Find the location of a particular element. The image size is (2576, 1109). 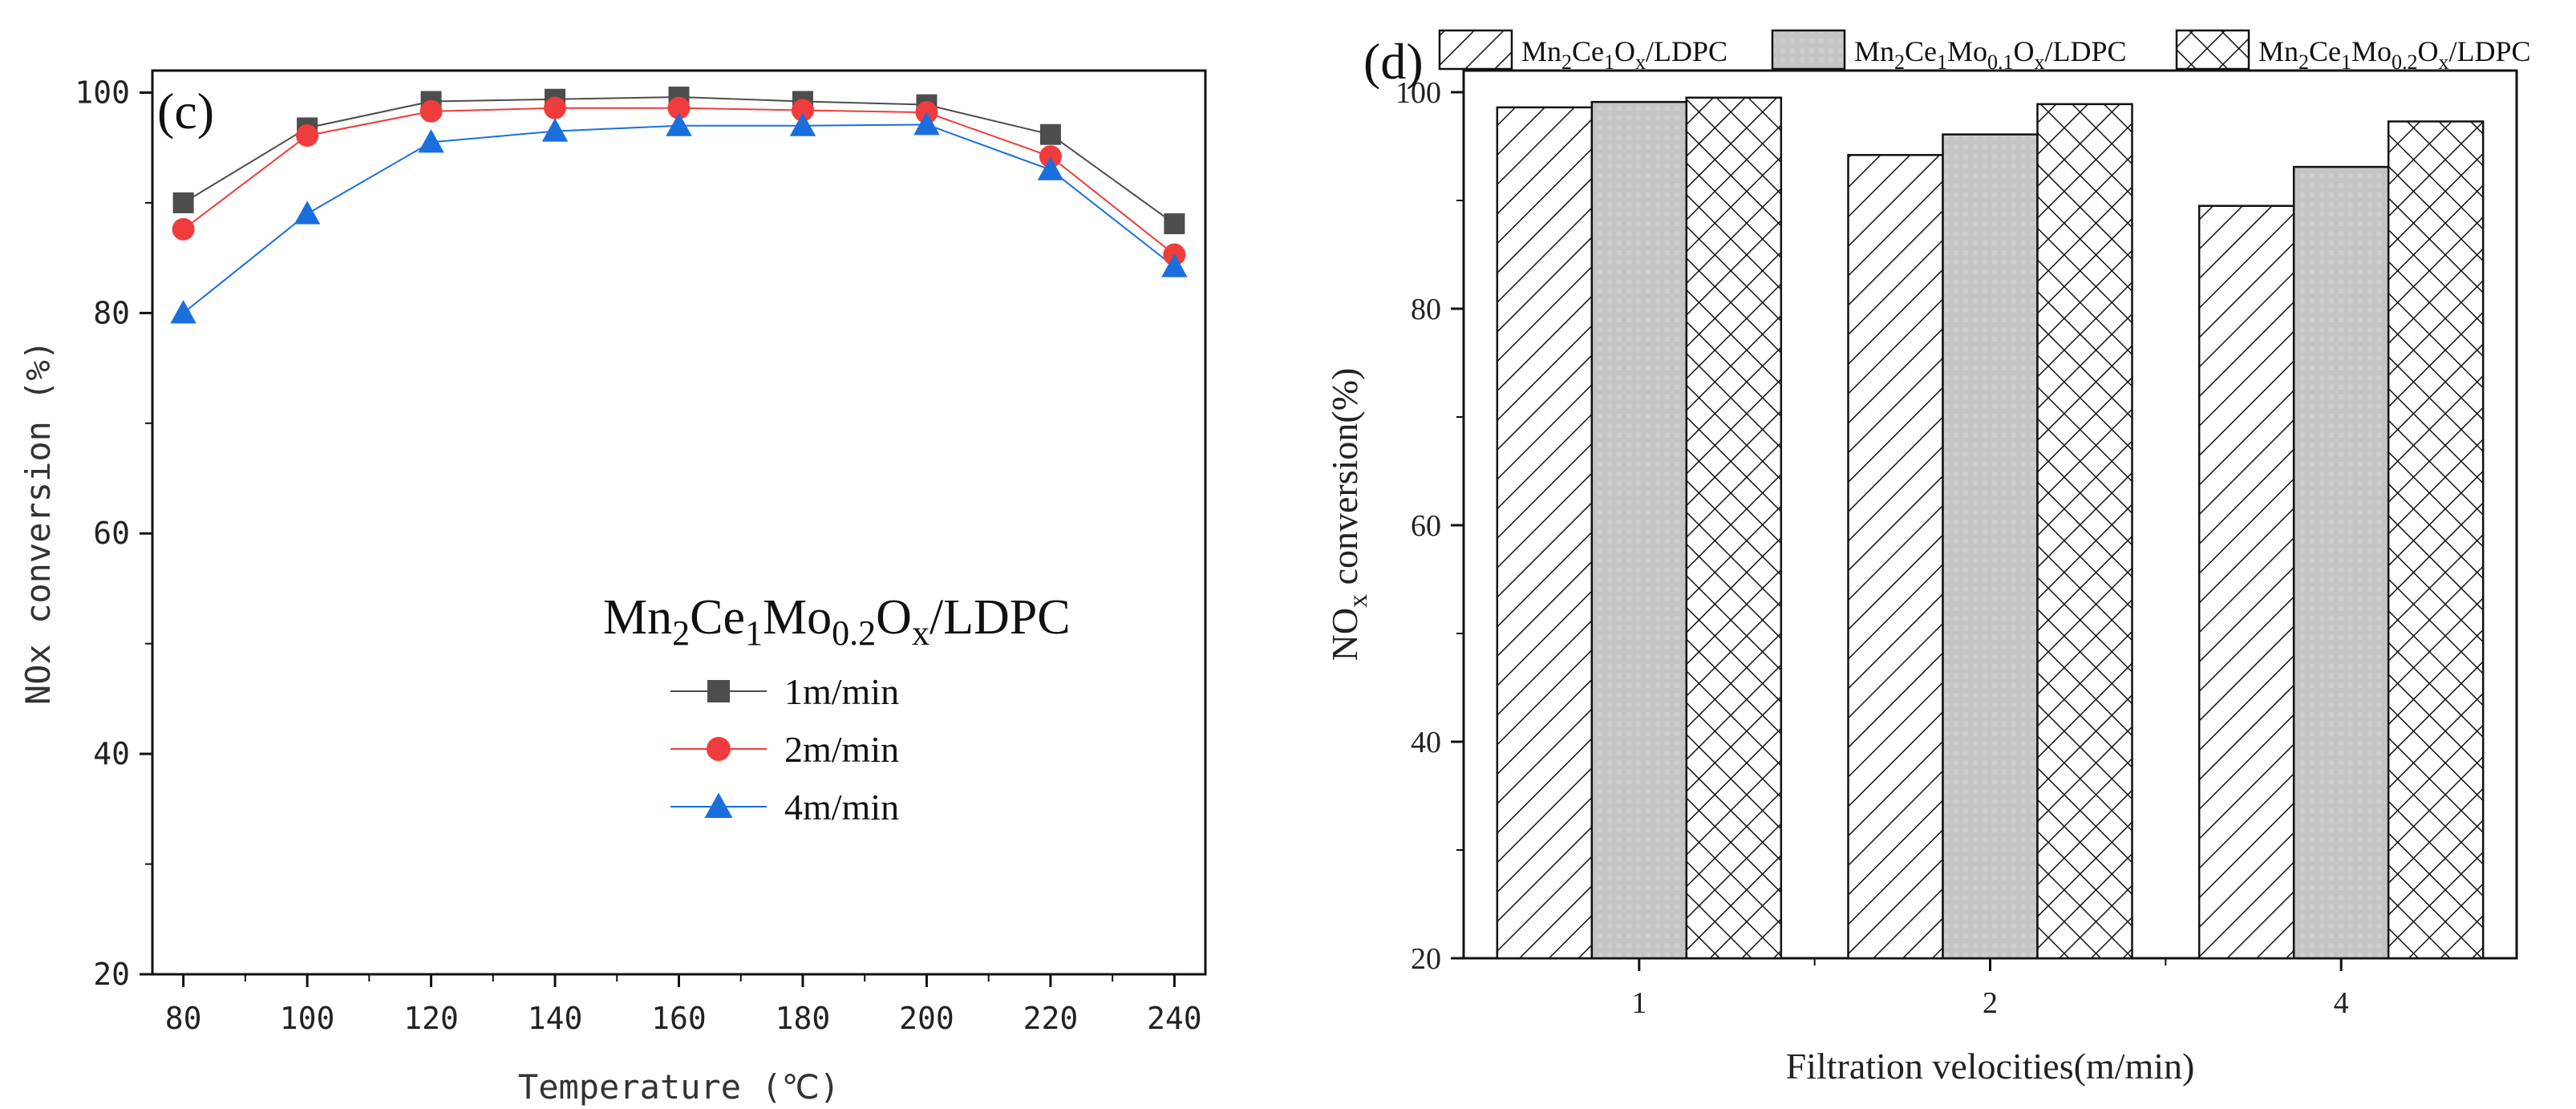

panel-d-y-tick-label: 80 is located at coordinates (1426, 310).